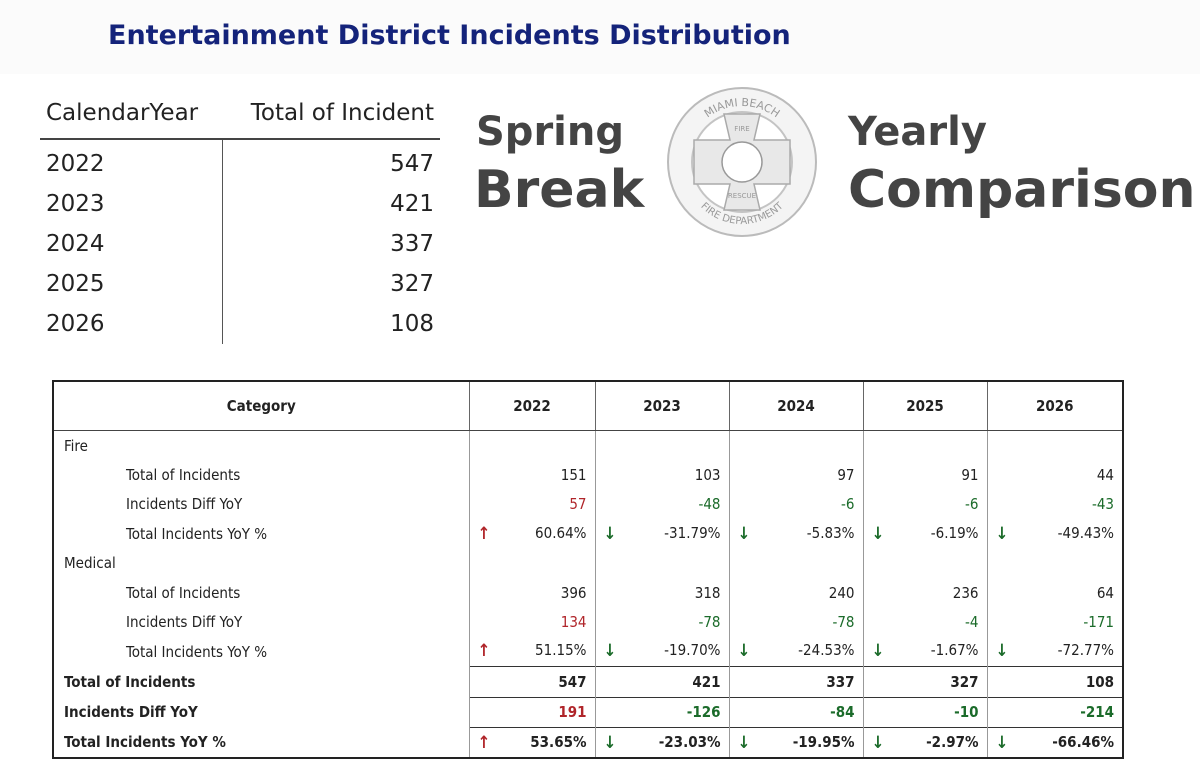 The image size is (1200, 780). Describe the element at coordinates (331, 244) in the screenshot. I see `table-cell: 337` at that location.